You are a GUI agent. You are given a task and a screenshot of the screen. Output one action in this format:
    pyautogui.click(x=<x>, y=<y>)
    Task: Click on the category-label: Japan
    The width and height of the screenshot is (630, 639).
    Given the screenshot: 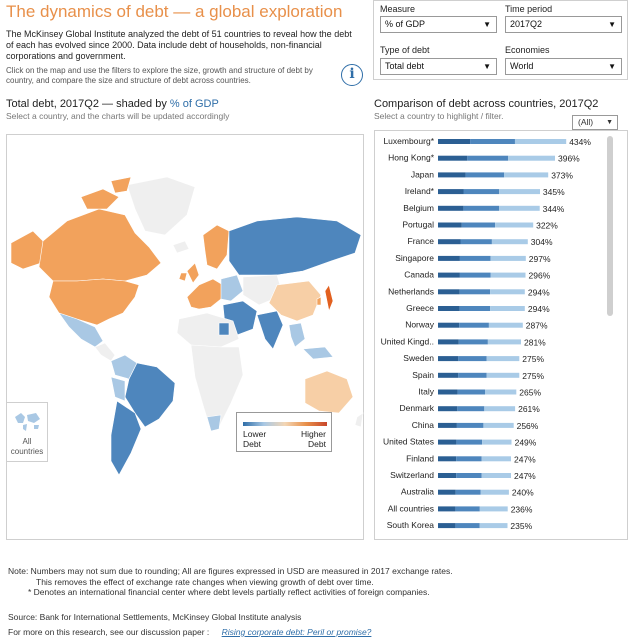 What is the action you would take?
    pyautogui.click(x=422, y=174)
    